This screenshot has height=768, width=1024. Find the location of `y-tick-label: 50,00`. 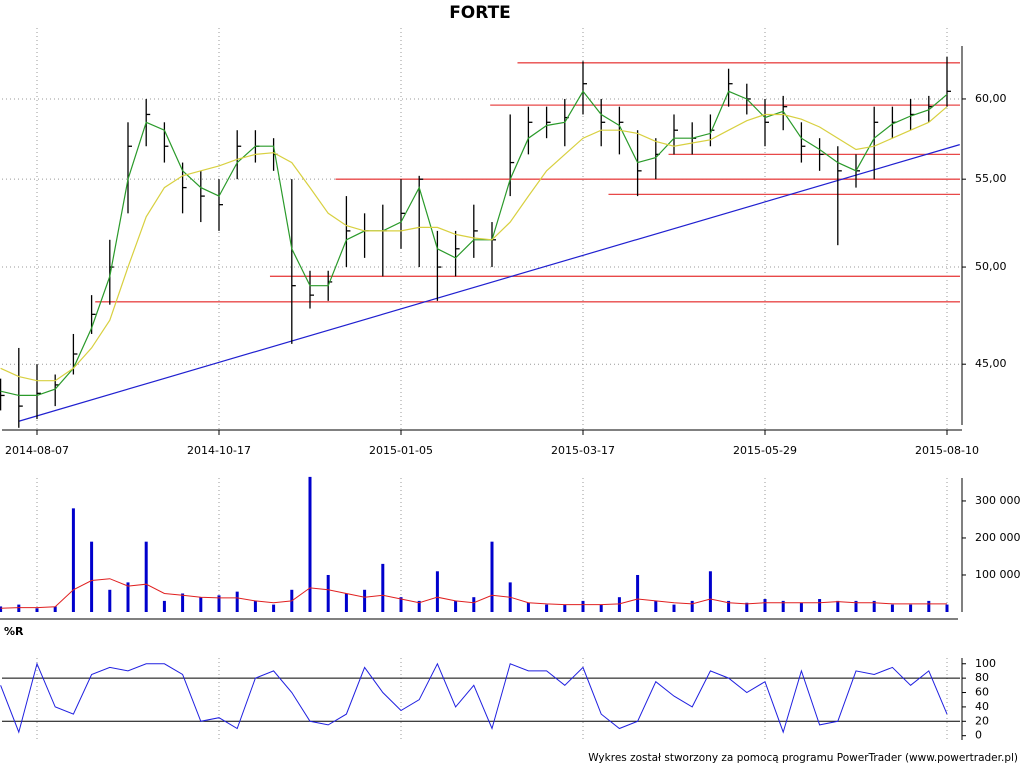

y-tick-label: 50,00 is located at coordinates (991, 266).